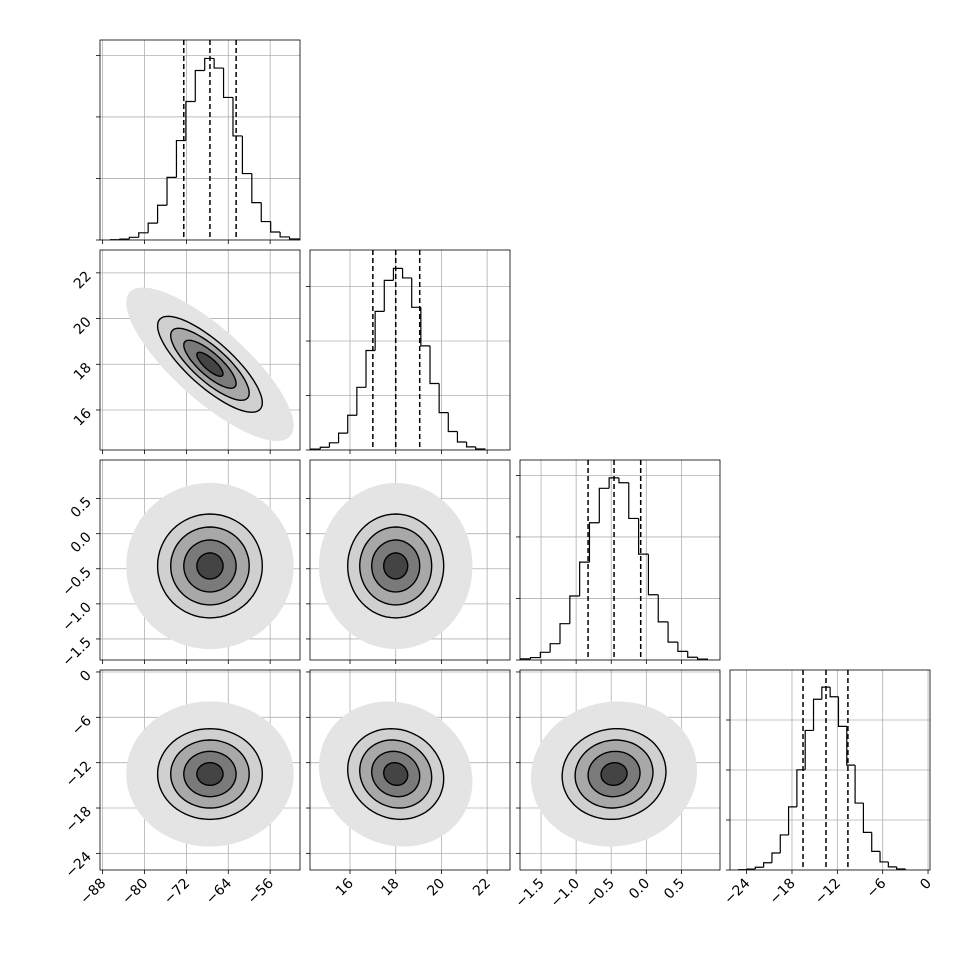 The width and height of the screenshot is (970, 970). What do you see at coordinates (135, 892) in the screenshot?
I see `x-tick-label: −80` at bounding box center [135, 892].